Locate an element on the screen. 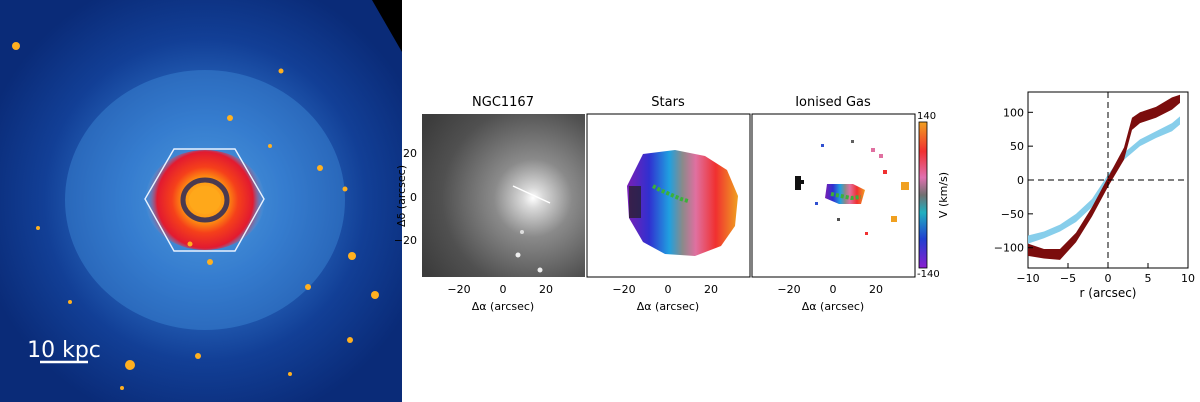 This screenshot has width=1200, height=402. x-axis-label: r (arcsec) is located at coordinates (1108, 293).